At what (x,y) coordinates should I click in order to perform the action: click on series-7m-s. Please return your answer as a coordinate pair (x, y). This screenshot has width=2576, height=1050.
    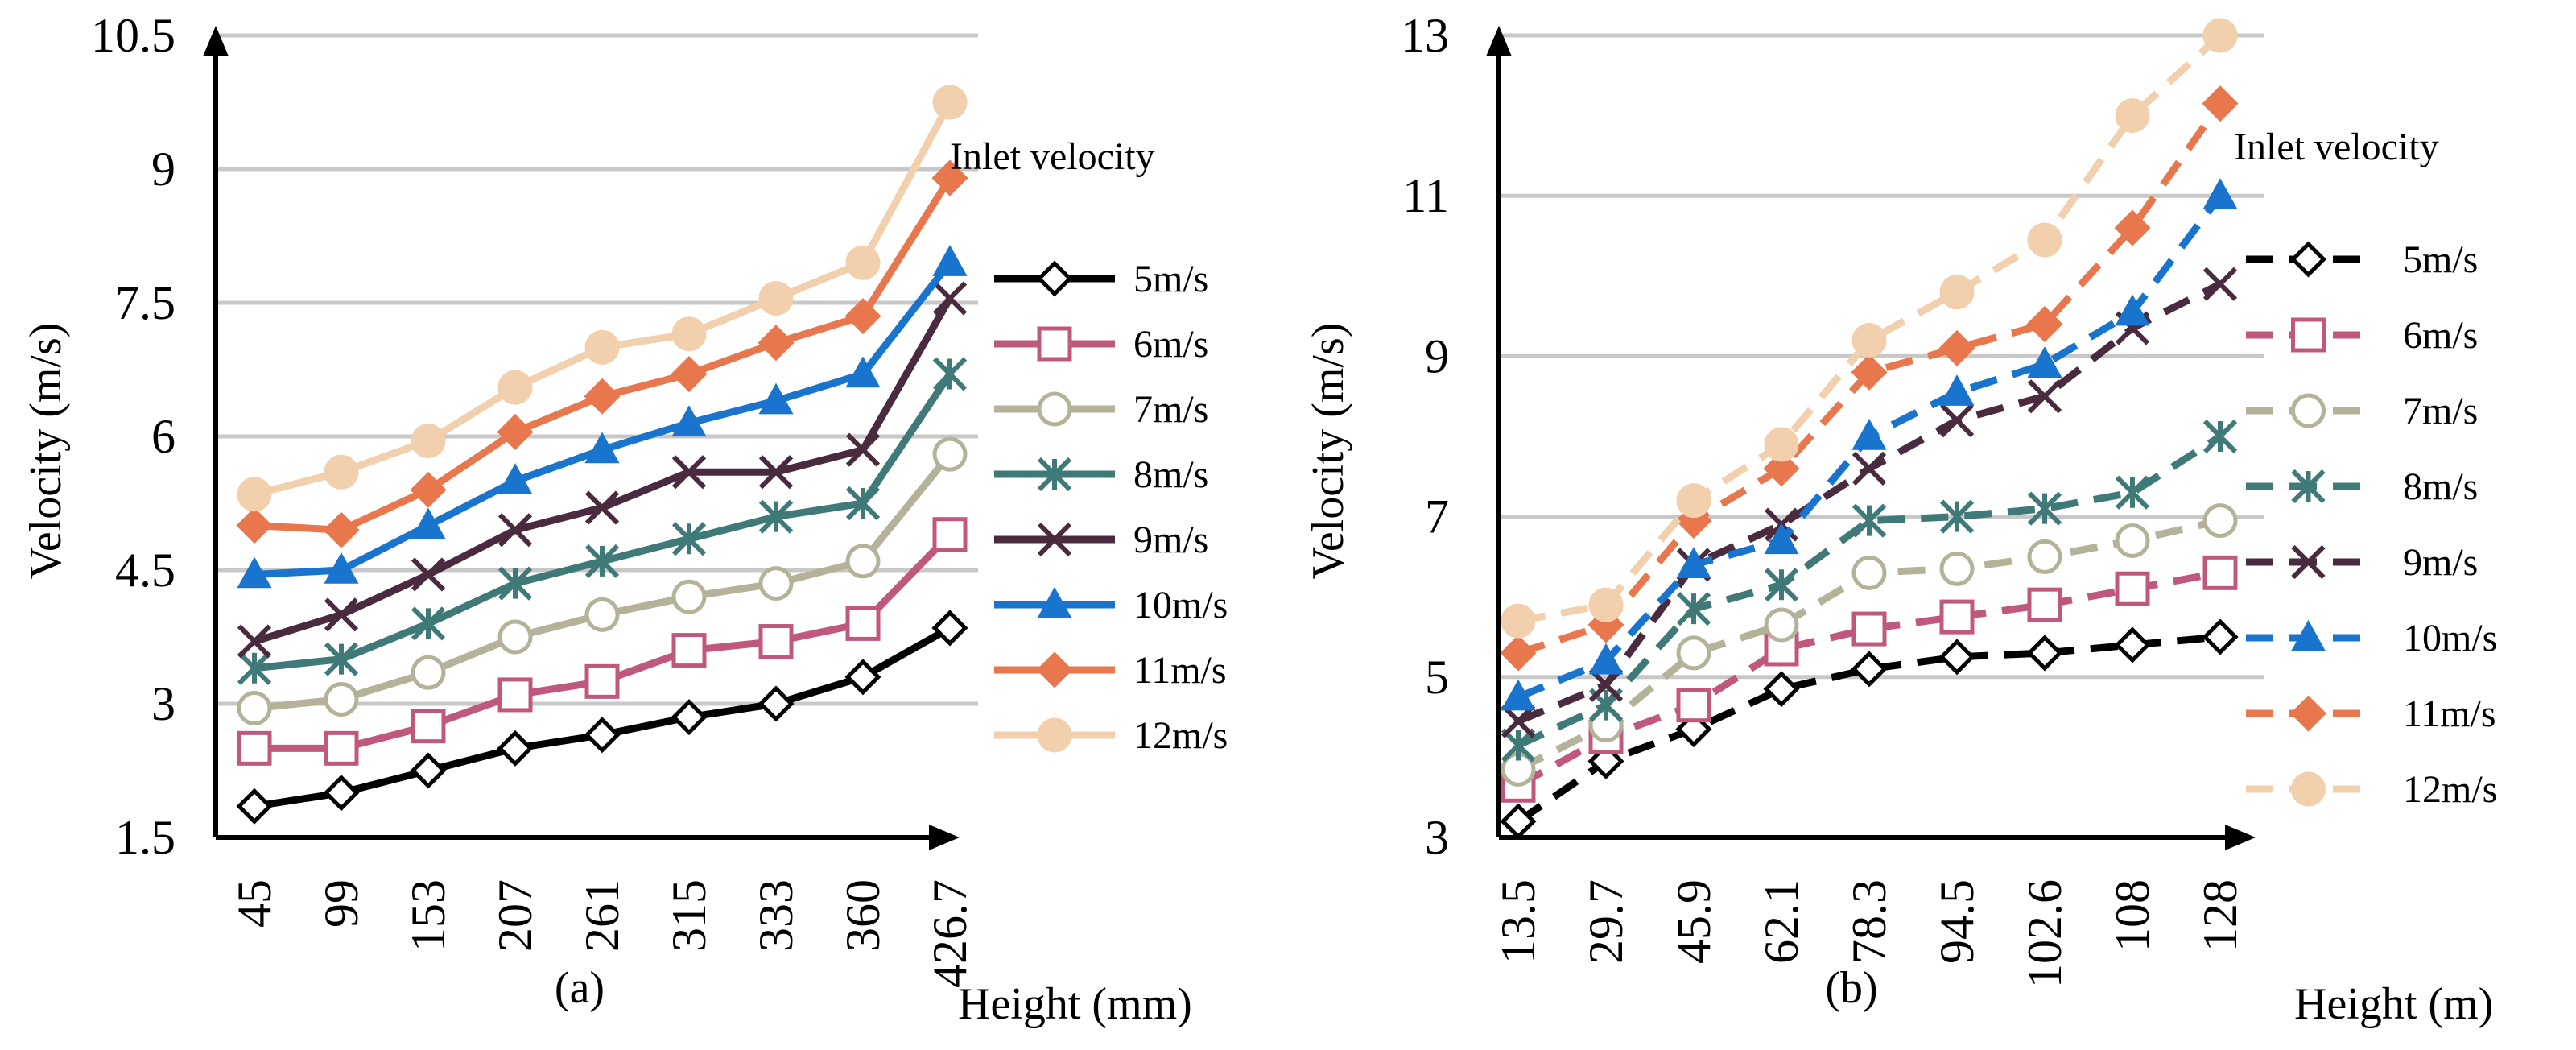
    Looking at the image, I should click on (1869, 645).